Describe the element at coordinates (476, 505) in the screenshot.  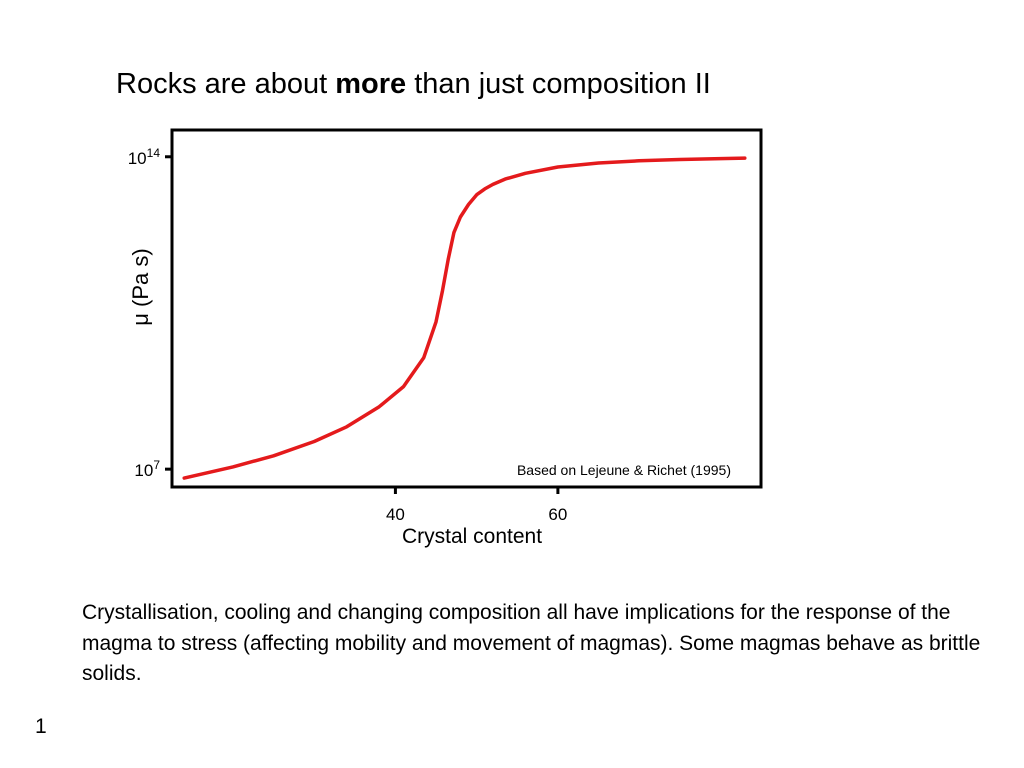
I see `x-axis-ticks: 40 60` at that location.